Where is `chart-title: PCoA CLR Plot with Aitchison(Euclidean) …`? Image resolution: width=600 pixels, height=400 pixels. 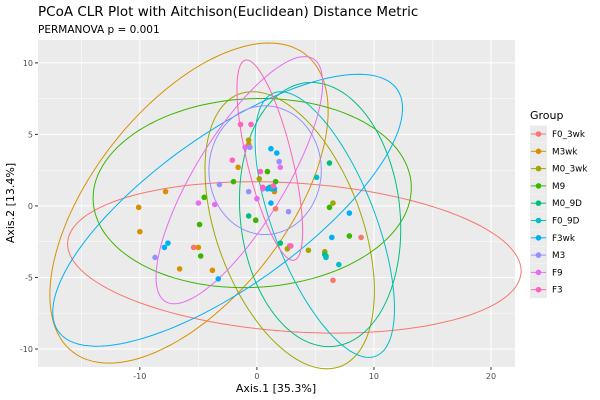
chart-title: PCoA CLR Plot with Aitchison(Euclidean) … is located at coordinates (228, 12).